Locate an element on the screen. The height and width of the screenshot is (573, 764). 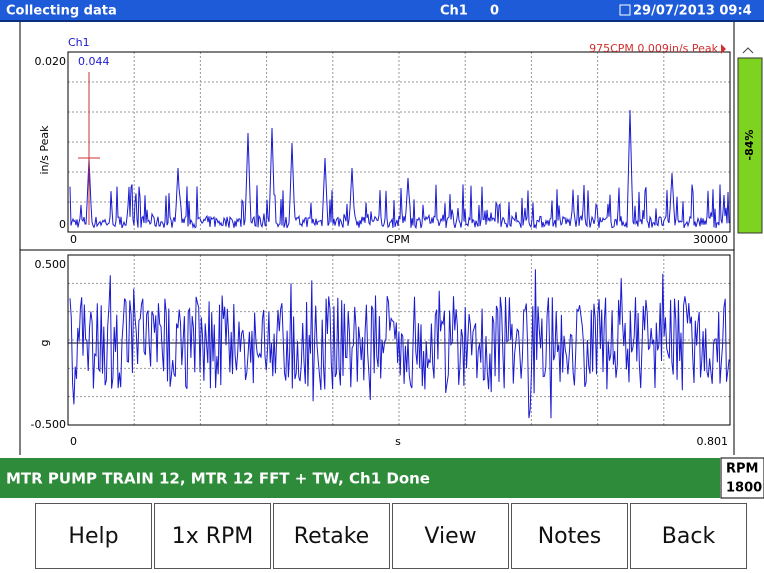
rpm-box is located at coordinates (742, 478).